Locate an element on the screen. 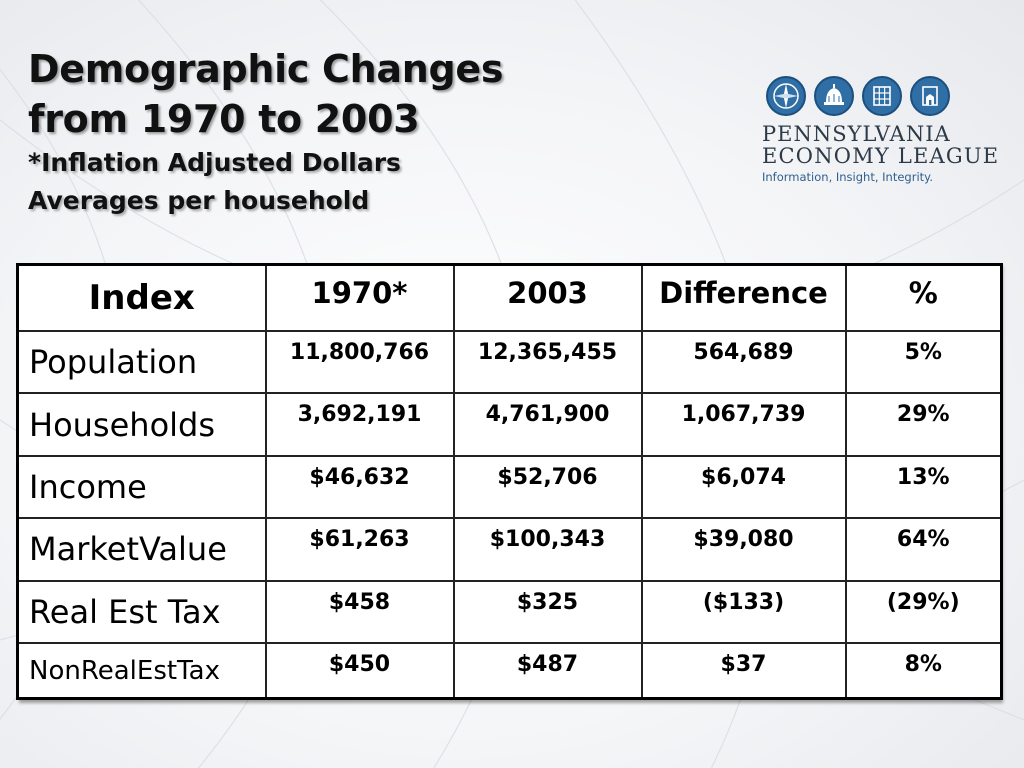 This screenshot has width=1024, height=768. value-percent: (29%) is located at coordinates (923, 612).